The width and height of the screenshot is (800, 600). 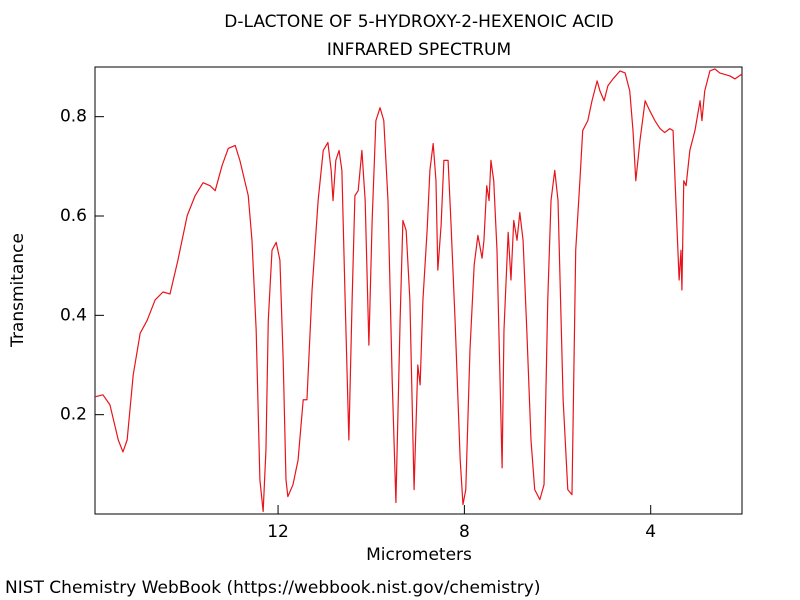 What do you see at coordinates (73, 315) in the screenshot?
I see `y-tick-label: 0.4` at bounding box center [73, 315].